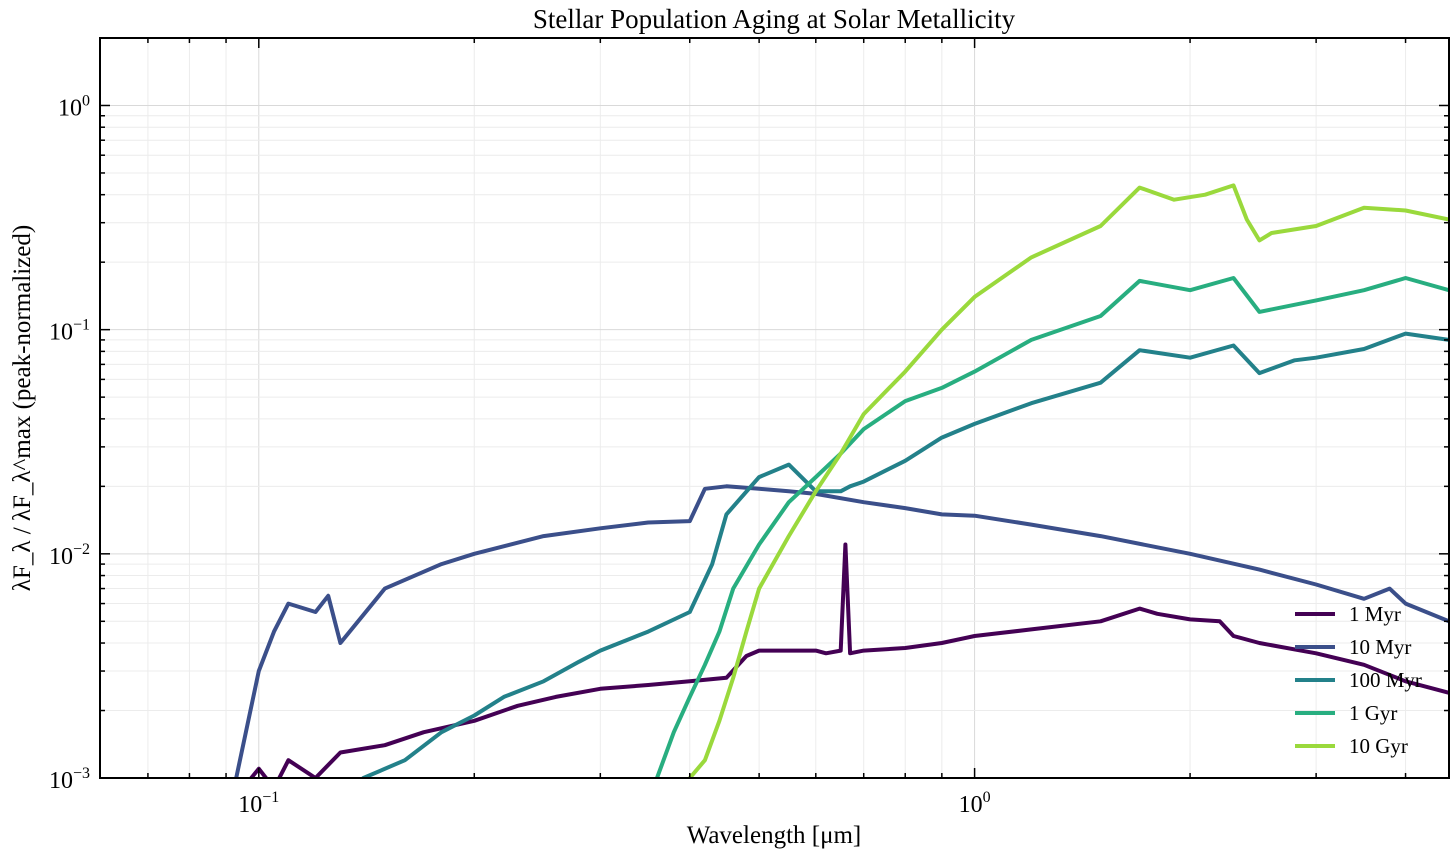 The height and width of the screenshot is (856, 1456). I want to click on x-tick-label: 10⁰, so click(975, 803).